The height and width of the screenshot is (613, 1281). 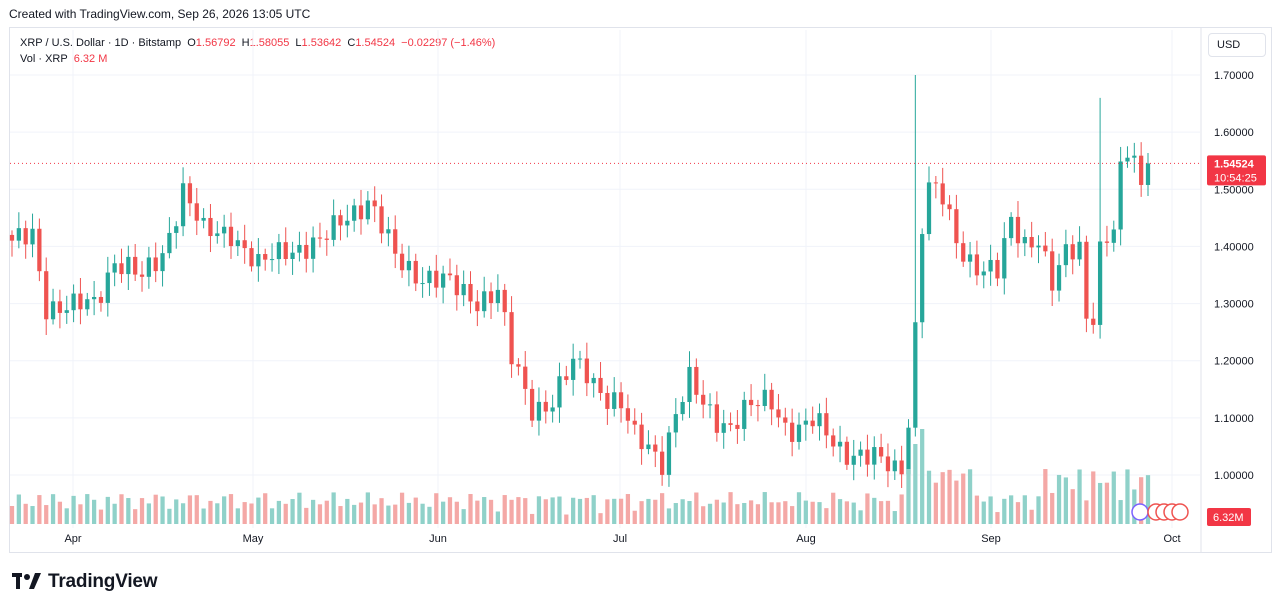 What do you see at coordinates (44, 59) in the screenshot?
I see `volume-label: Vol · XRP` at bounding box center [44, 59].